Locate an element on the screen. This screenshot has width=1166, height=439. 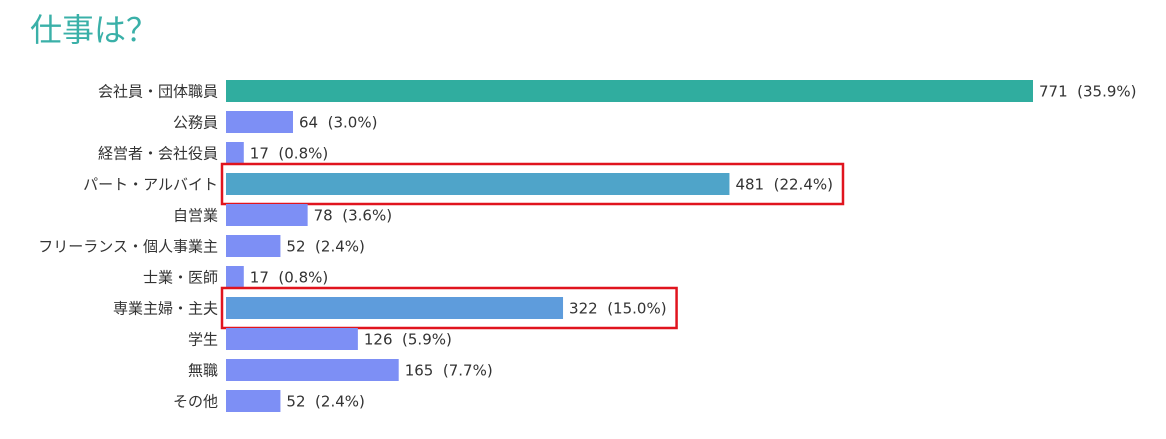
category-label: 士業・医師 is located at coordinates (180, 278).